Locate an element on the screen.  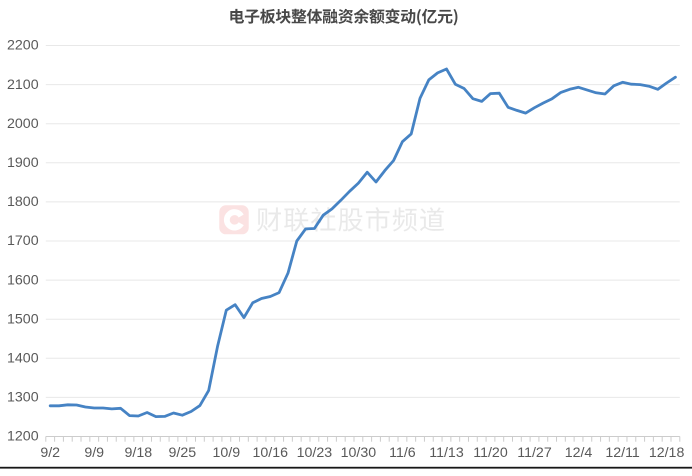
svg-text: 12/11 is located at coordinates (622, 453).